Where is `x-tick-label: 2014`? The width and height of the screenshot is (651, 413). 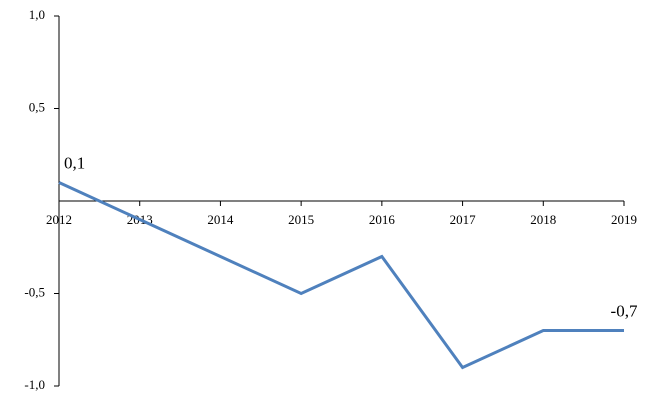
x-tick-label: 2014 is located at coordinates (220, 219).